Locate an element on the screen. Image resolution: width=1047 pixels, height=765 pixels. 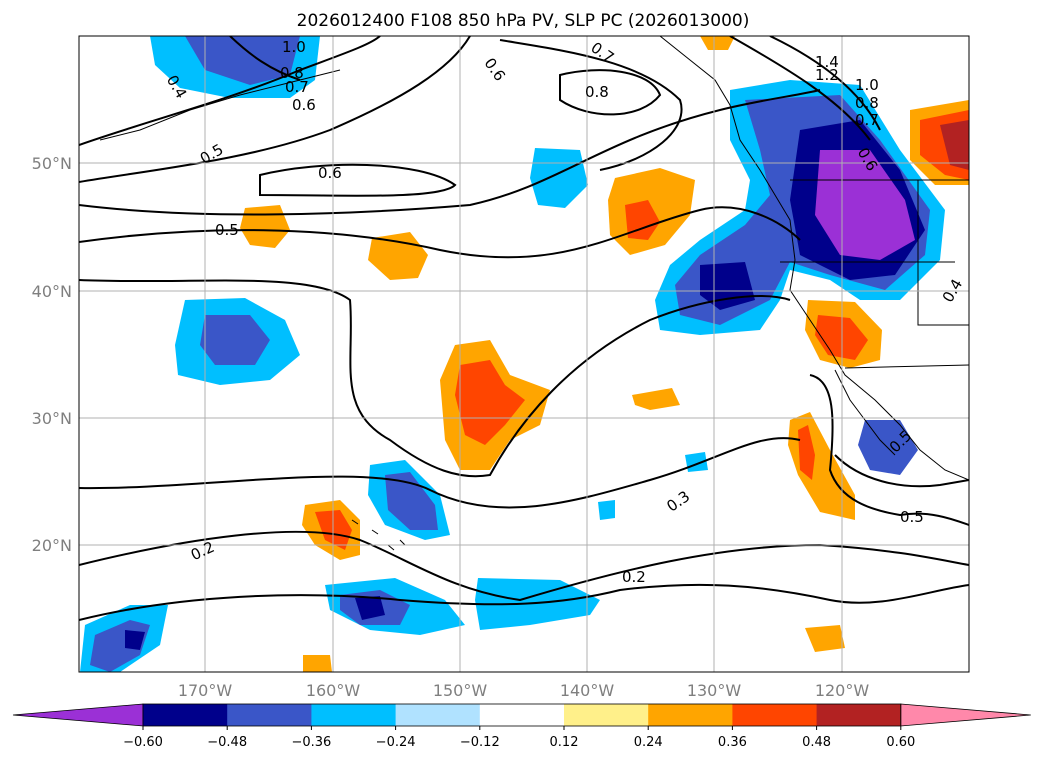
colorbar is located at coordinates (521, 715).